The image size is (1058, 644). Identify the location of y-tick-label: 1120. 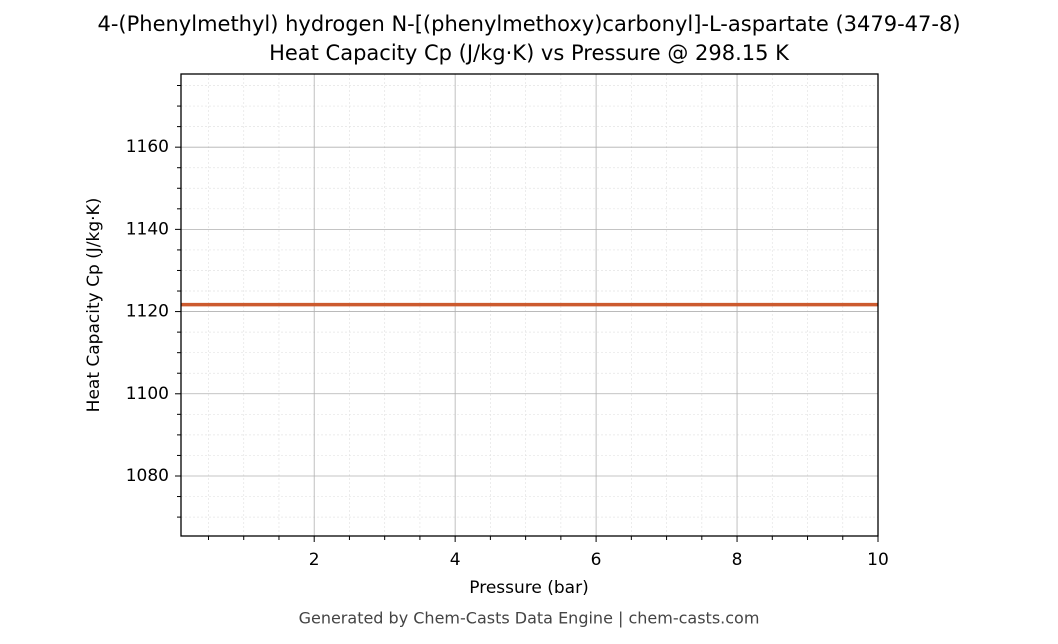
(147, 312).